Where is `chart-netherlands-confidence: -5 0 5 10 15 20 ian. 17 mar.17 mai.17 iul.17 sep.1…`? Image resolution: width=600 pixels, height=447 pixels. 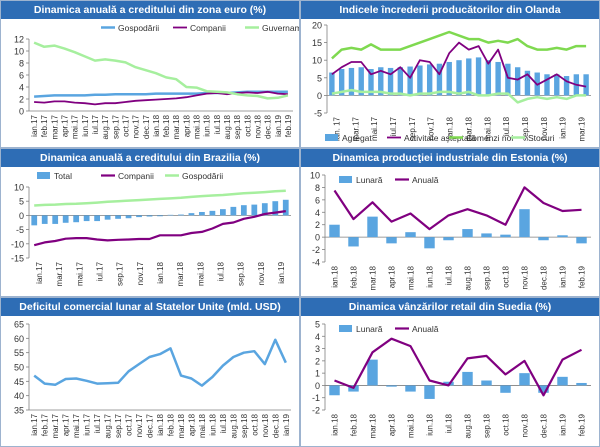
chart-netherlands-confidence: -5 0 5 10 15 20 ian. 17 mar.17 mai.17 iul.17 sep.1… is located at coordinates (451, 82).